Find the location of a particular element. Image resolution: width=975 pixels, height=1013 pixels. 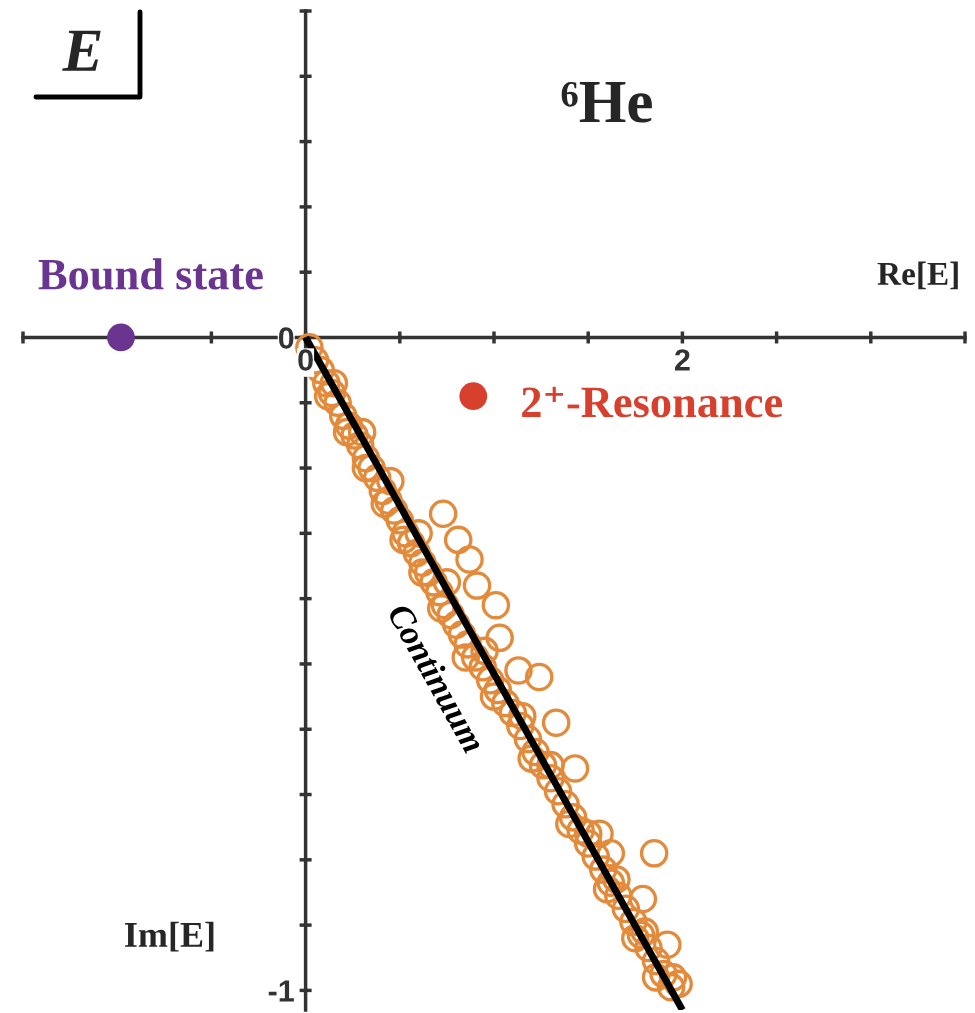

text: ⁶He is located at coordinates (606, 102).